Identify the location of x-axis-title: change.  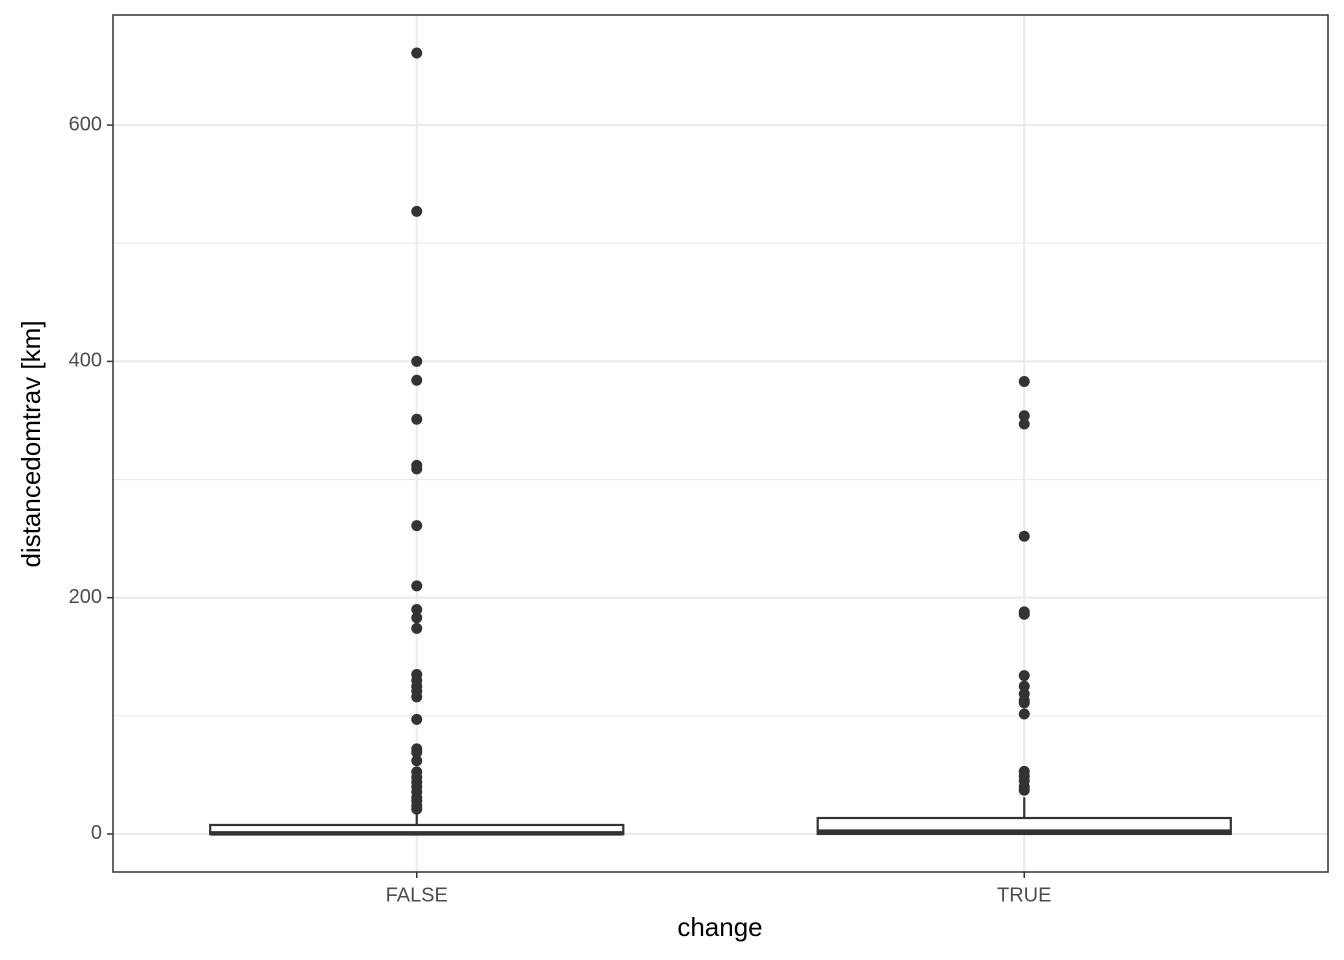
(719, 927).